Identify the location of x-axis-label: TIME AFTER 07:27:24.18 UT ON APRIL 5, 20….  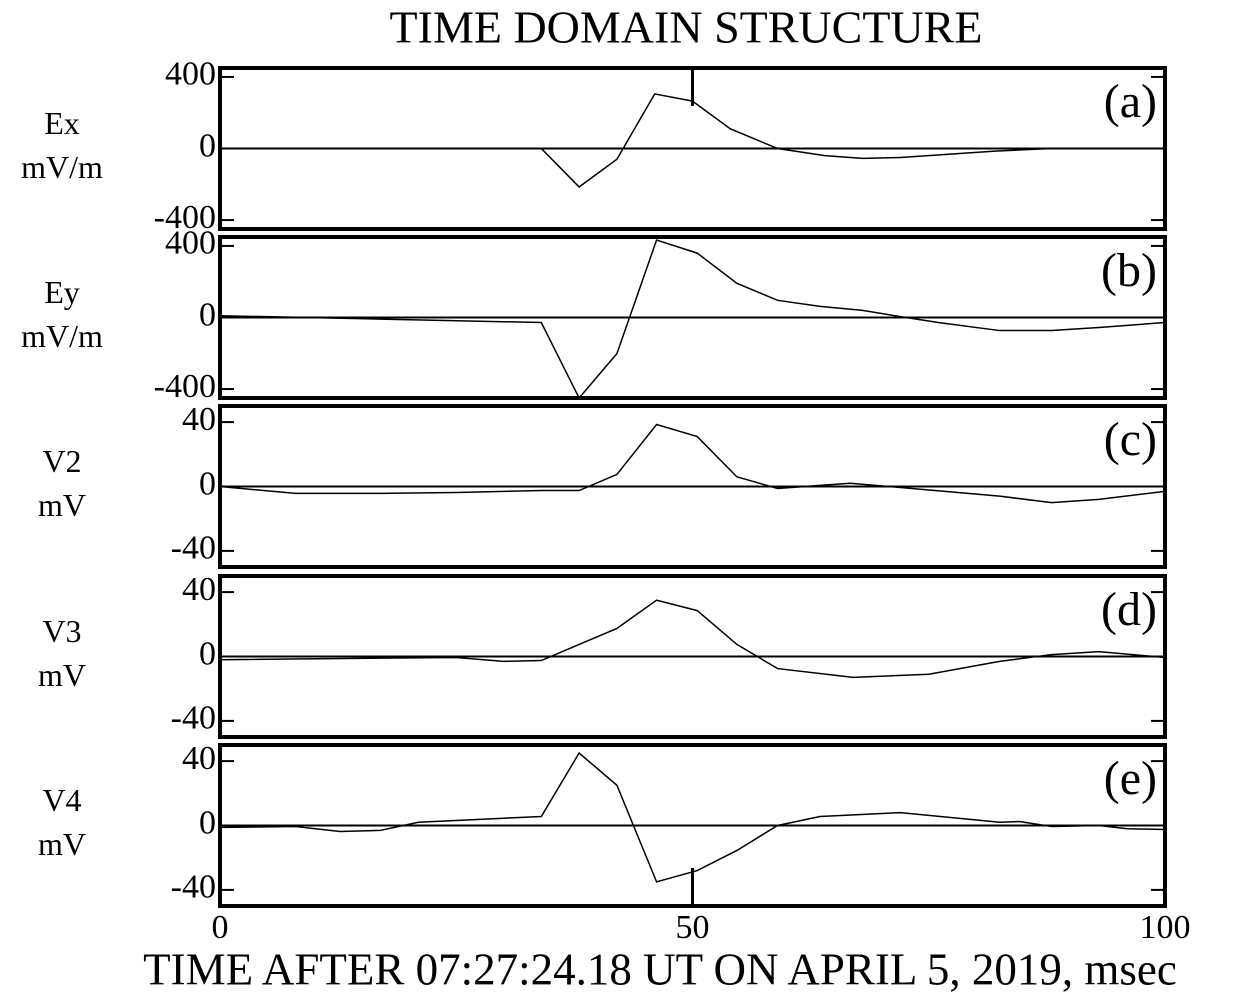
(660, 969).